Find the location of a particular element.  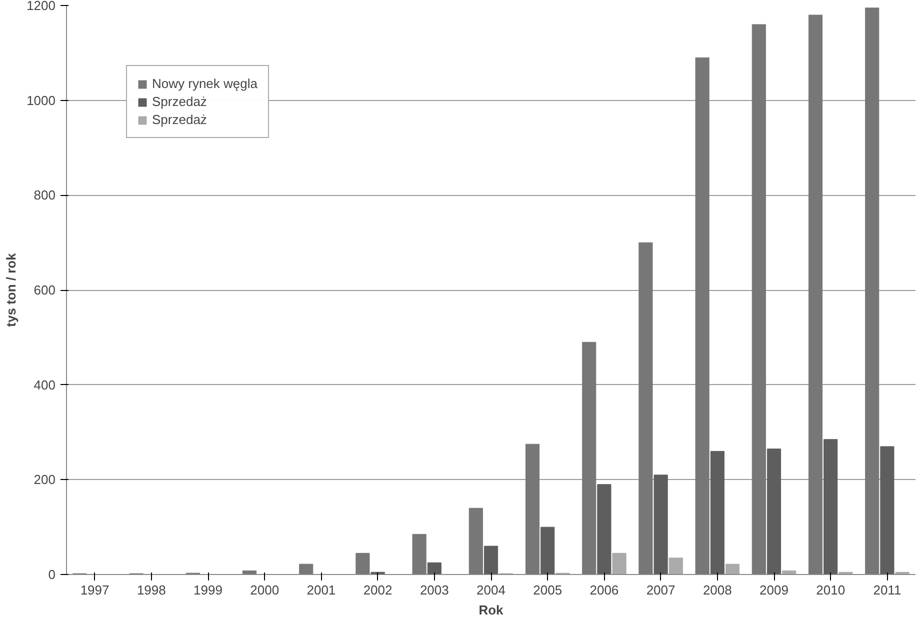

x-tick-label: 1997 is located at coordinates (95, 590).